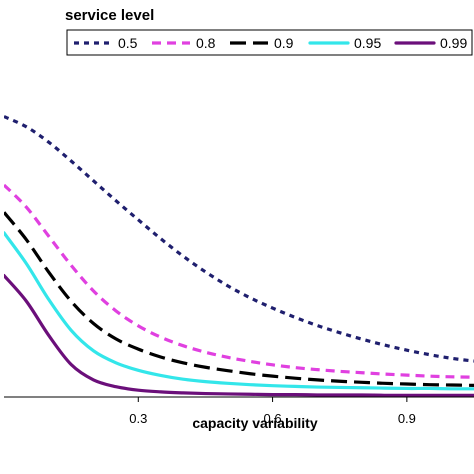  Describe the element at coordinates (367, 43) in the screenshot. I see `legend-label-0-95: 0.95` at that location.